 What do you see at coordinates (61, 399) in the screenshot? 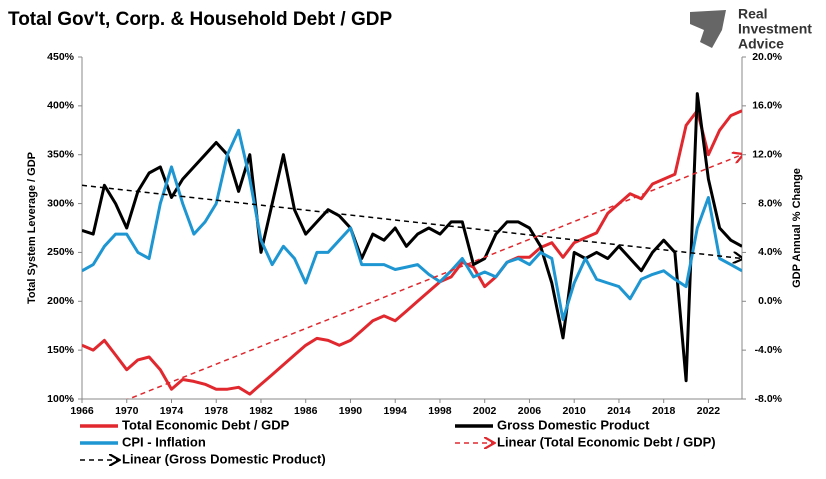
I see `y-tick-label: 100%` at bounding box center [61, 399].